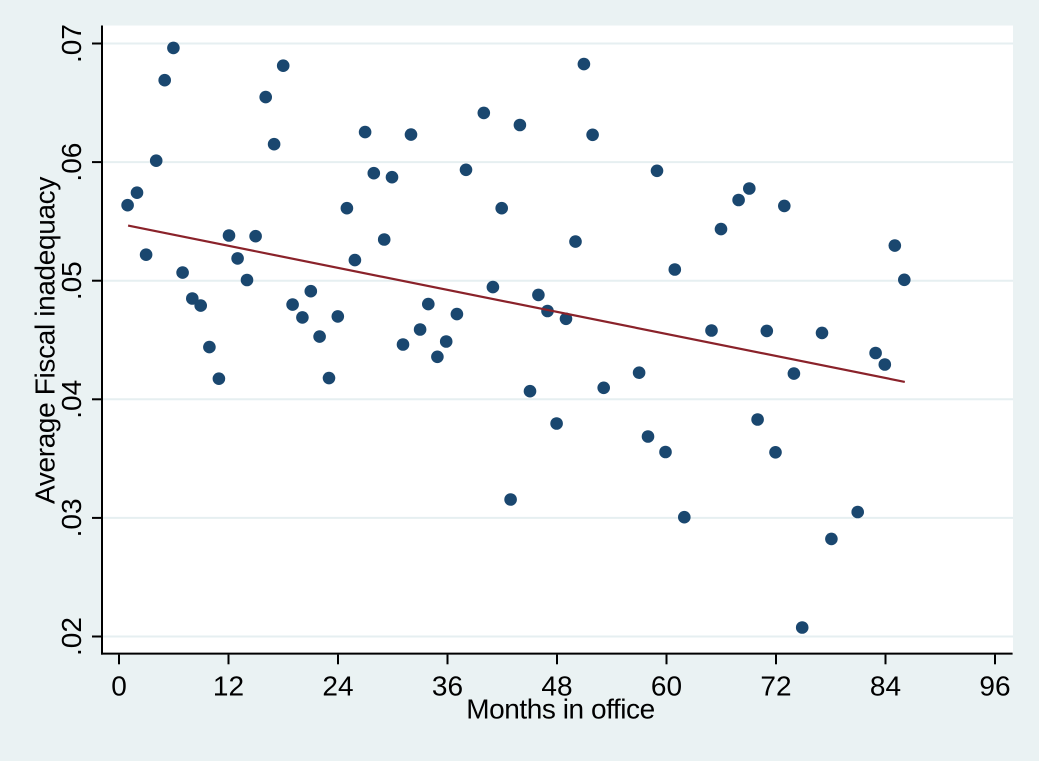  I want to click on svg-text: .07, so click(71, 43).